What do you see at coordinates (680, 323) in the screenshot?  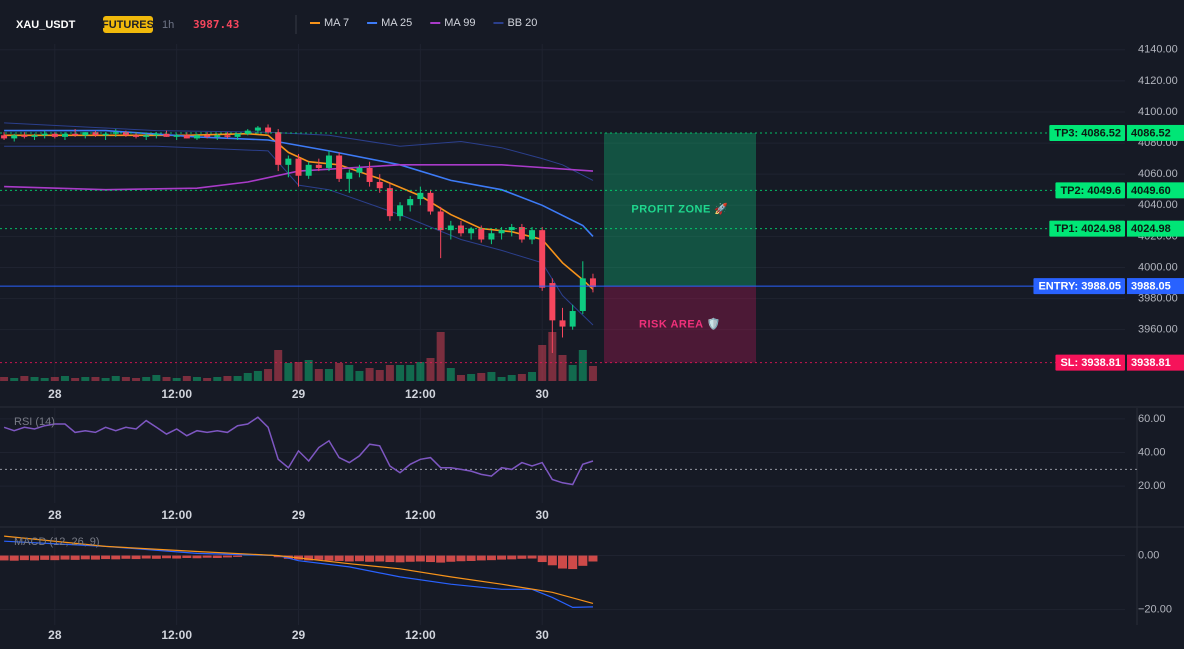 I see `zone-label: RISK AREA 🛡️` at bounding box center [680, 323].